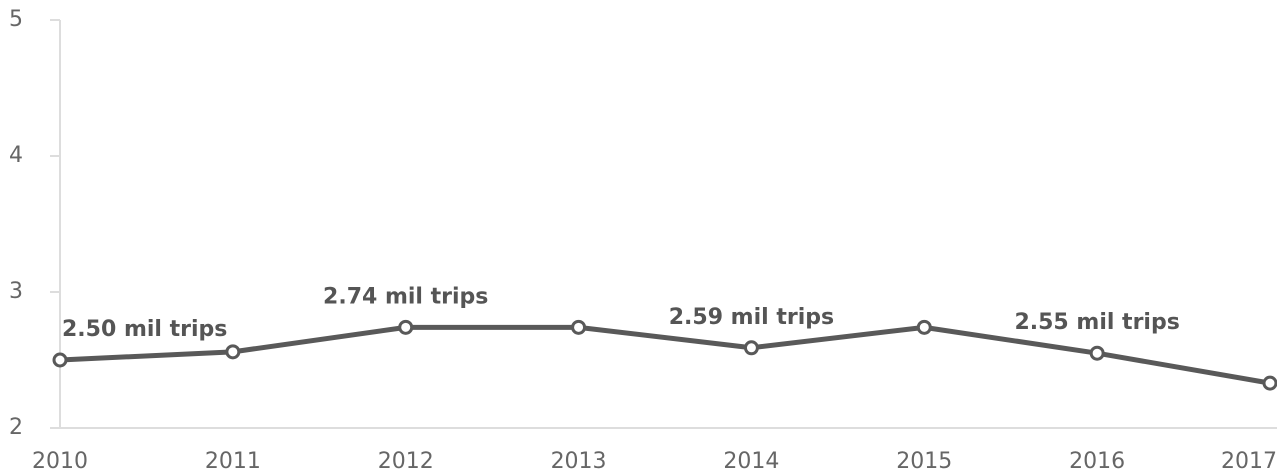 This screenshot has height=474, width=1277. What do you see at coordinates (751, 461) in the screenshot?
I see `x-tick-label: 2014` at bounding box center [751, 461].